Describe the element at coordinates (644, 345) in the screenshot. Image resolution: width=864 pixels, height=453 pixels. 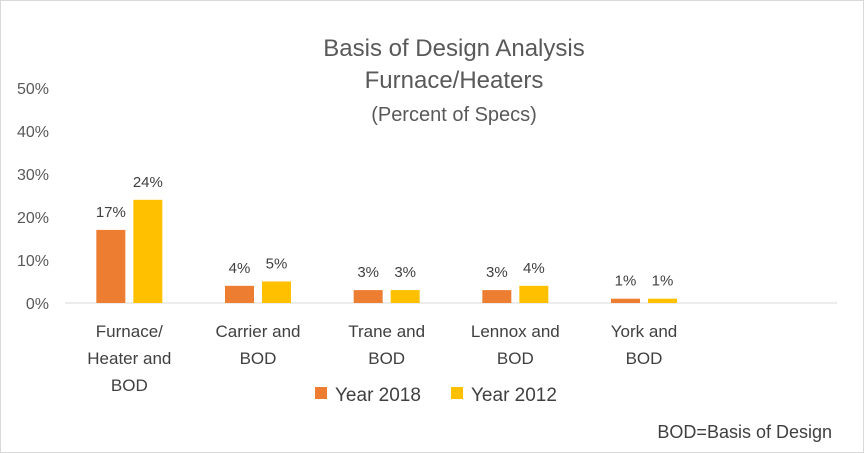
I see `x-category-label: York and BOD` at that location.